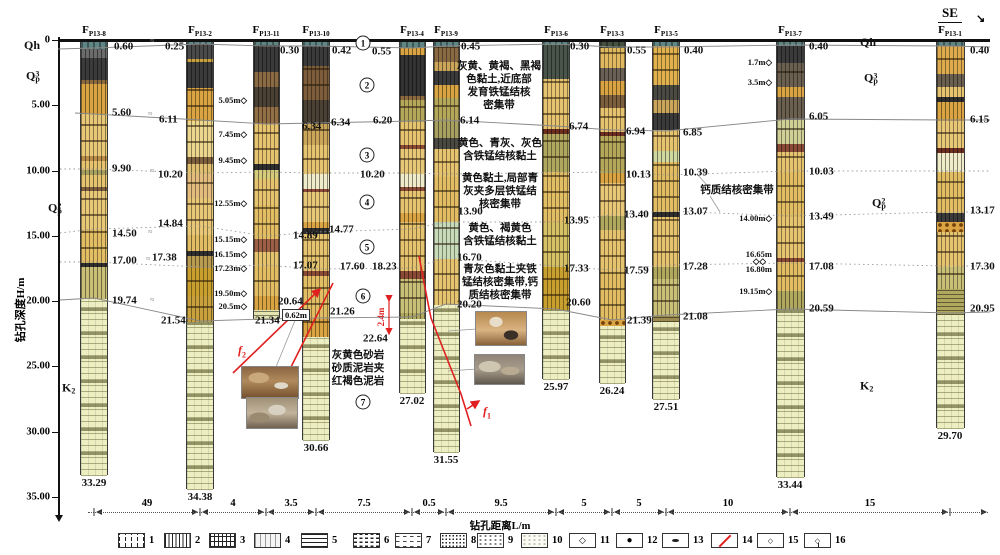 The image size is (1000, 555). I want to click on layer-annotation: 黄色黏土,局部青 灰夹多层铁锰结 核密集带, so click(500, 191).